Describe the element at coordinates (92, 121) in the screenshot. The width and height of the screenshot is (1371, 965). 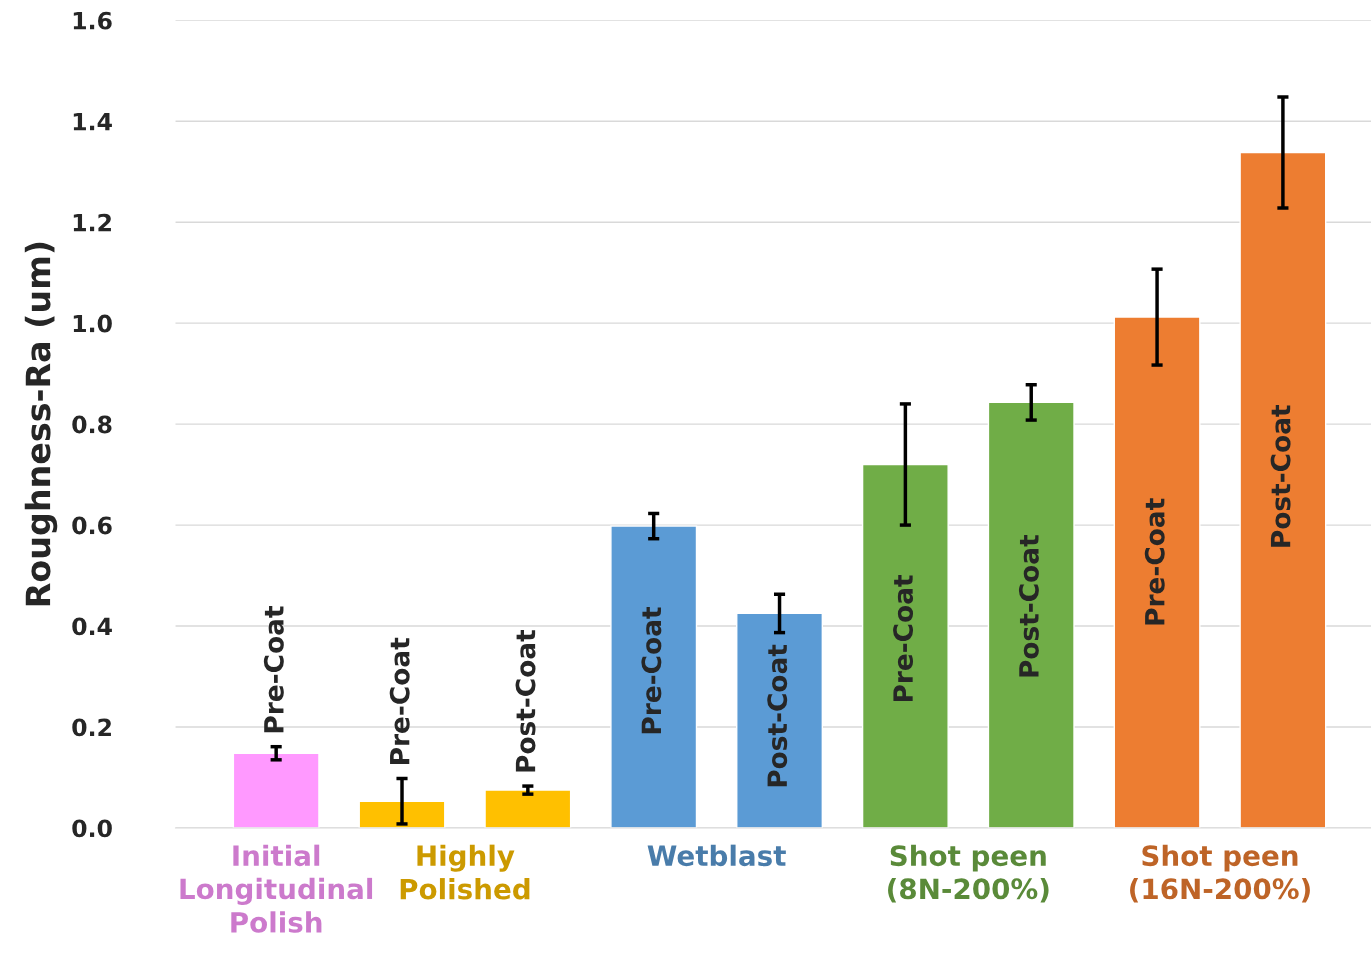
I see `y-tick-label: 1.4` at that location.